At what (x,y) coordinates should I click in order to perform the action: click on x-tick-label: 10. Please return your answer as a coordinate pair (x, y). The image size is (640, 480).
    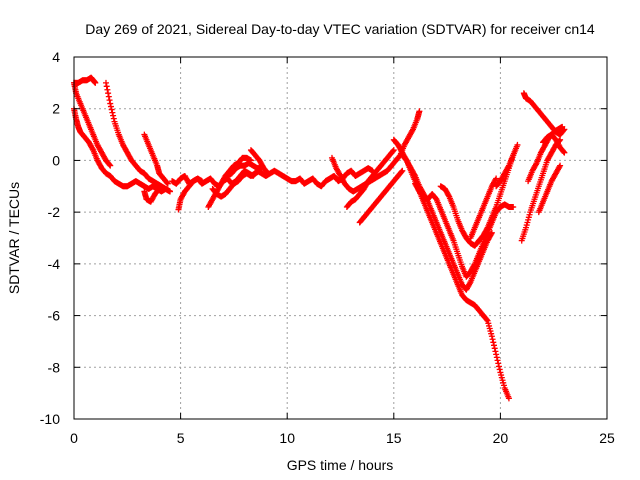
    Looking at the image, I should click on (287, 438).